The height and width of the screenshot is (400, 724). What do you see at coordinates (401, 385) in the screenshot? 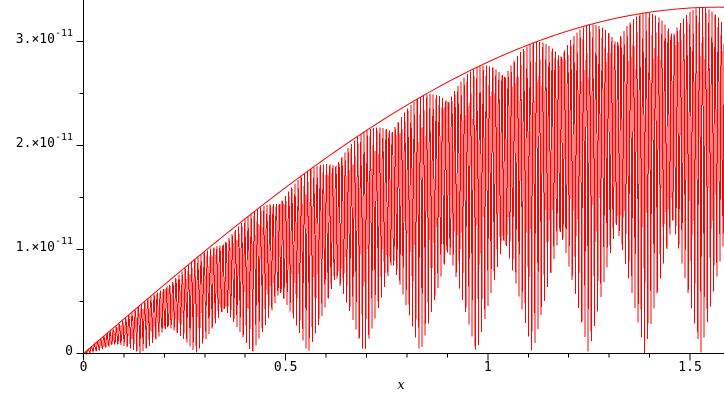
I see `x-axis-title: x` at bounding box center [401, 385].